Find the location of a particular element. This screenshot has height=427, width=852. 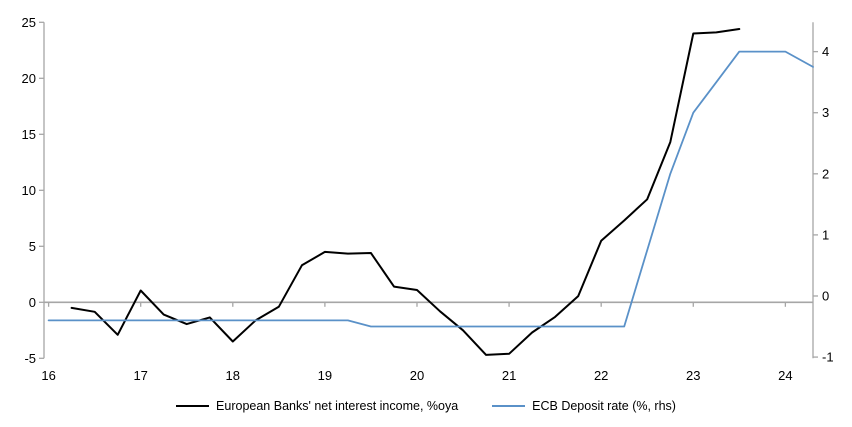

x-axis-tick-label: 16 is located at coordinates (48, 375).